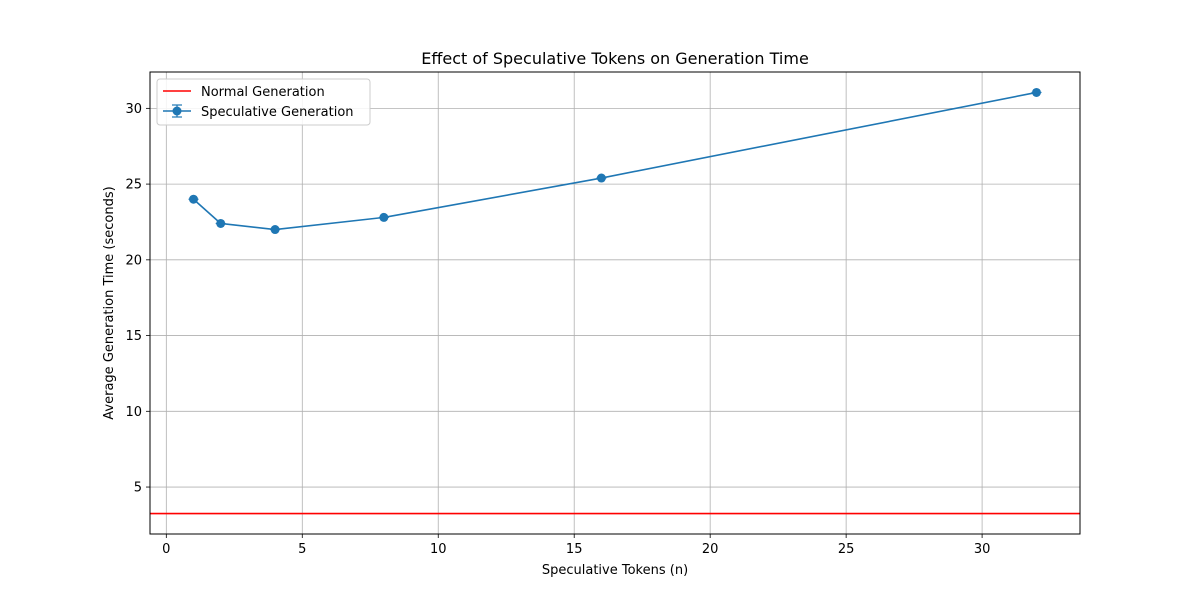 The height and width of the screenshot is (600, 1200). What do you see at coordinates (133, 109) in the screenshot?
I see `y-tick-label: 30` at bounding box center [133, 109].